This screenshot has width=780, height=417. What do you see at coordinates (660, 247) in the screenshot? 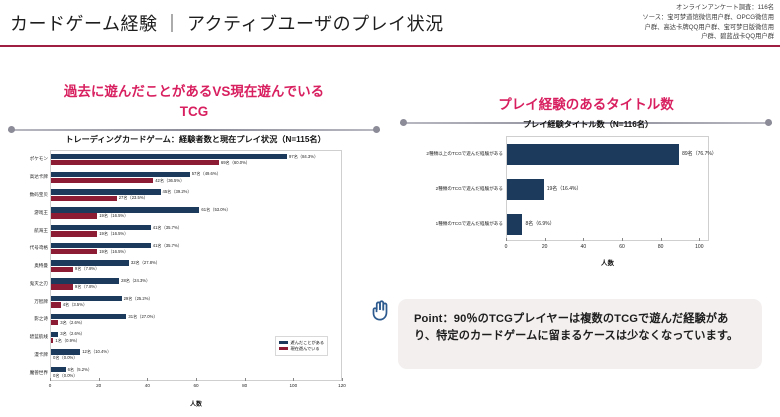
I see `right-chart-tick-label: 80` at bounding box center [660, 247].